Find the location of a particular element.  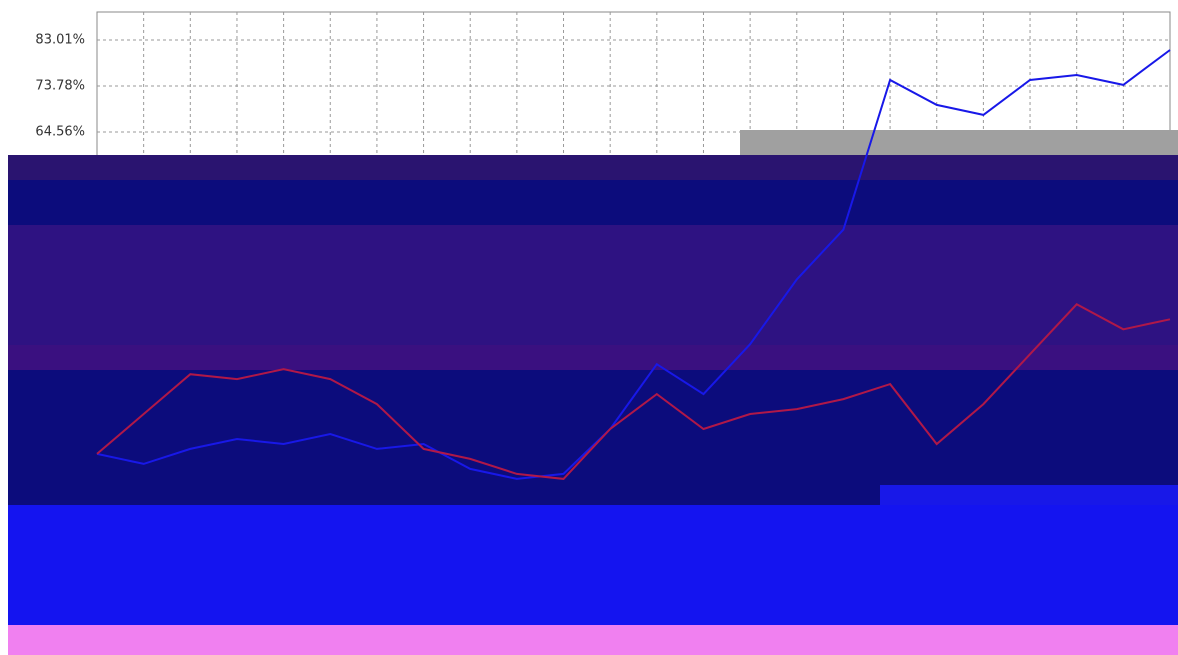

y-tick-label: 64.56% is located at coordinates (60, 132).